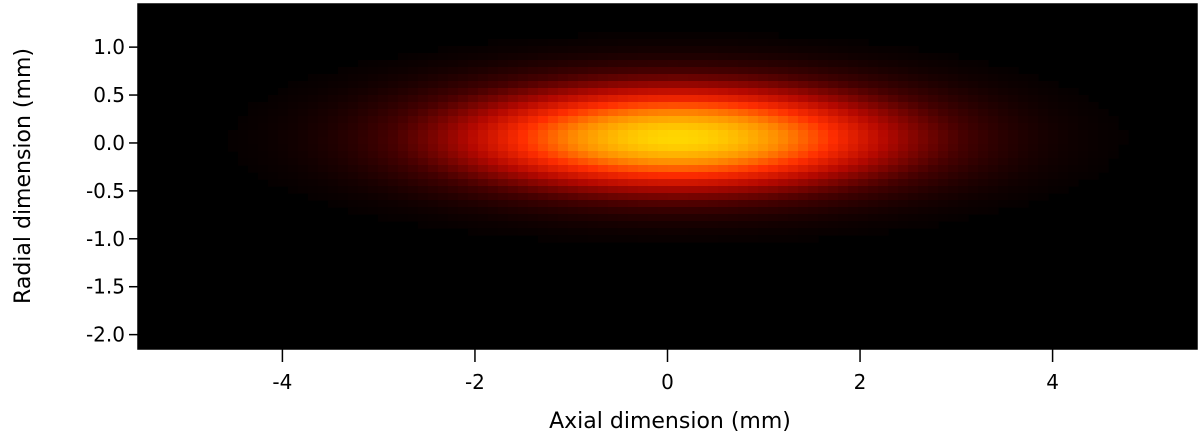 The height and width of the screenshot is (440, 1199). Describe the element at coordinates (109, 95) in the screenshot. I see `y-tick-label: 0.5` at that location.